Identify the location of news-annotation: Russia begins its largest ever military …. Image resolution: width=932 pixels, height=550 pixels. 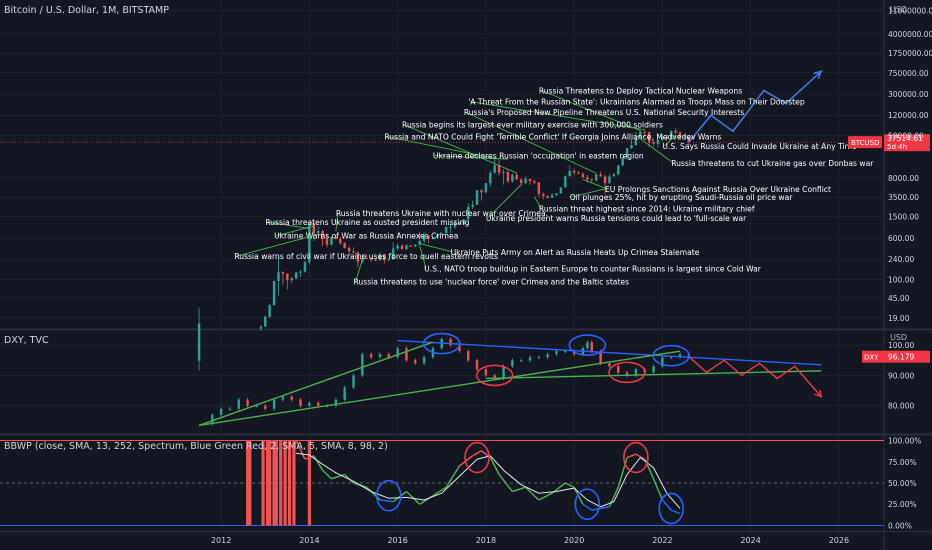
(532, 125).